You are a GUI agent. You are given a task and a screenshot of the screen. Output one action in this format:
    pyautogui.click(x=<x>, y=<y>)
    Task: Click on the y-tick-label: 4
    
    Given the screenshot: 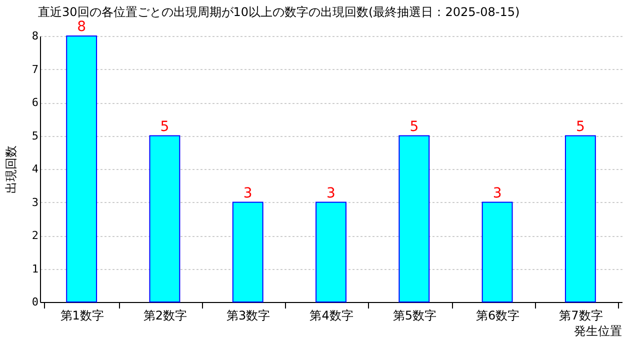 What is the action you would take?
    pyautogui.click(x=35, y=169)
    